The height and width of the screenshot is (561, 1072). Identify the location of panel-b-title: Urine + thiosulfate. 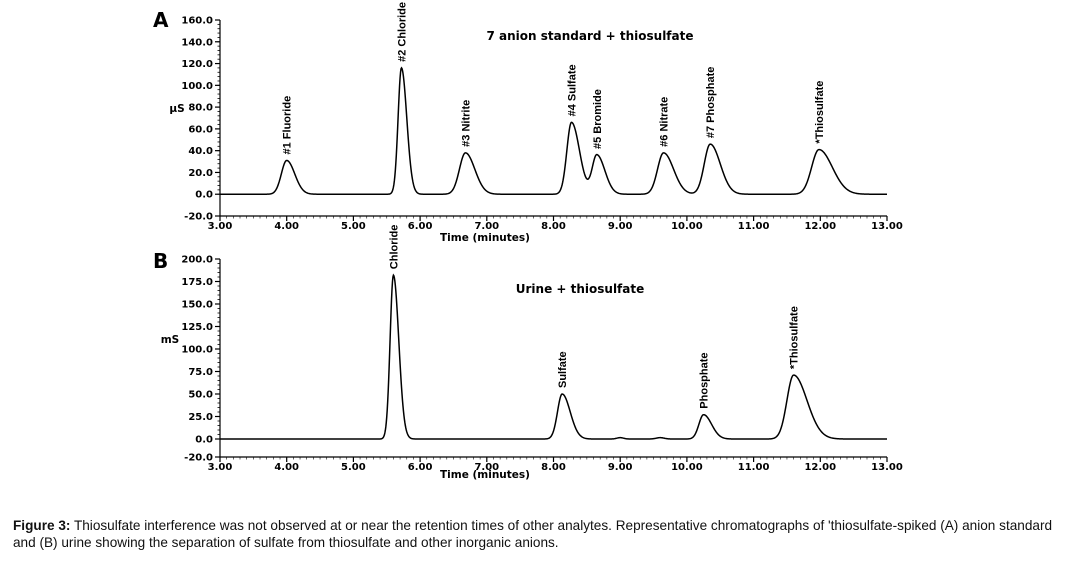
(580, 289).